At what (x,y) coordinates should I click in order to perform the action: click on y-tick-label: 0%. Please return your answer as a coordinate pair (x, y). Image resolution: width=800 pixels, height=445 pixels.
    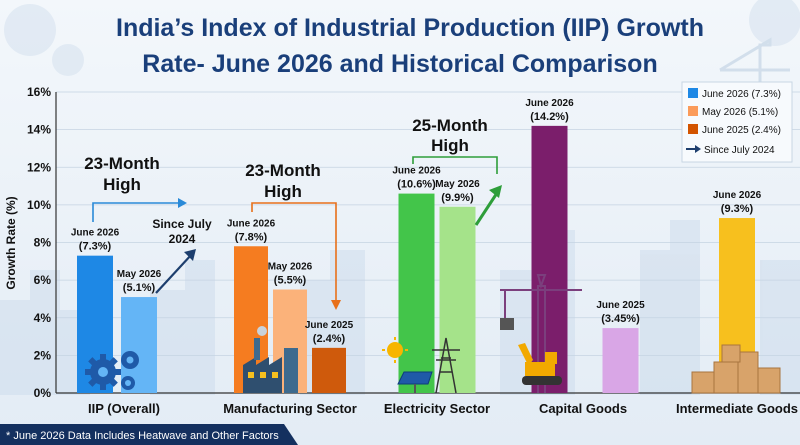
    Looking at the image, I should click on (43, 393).